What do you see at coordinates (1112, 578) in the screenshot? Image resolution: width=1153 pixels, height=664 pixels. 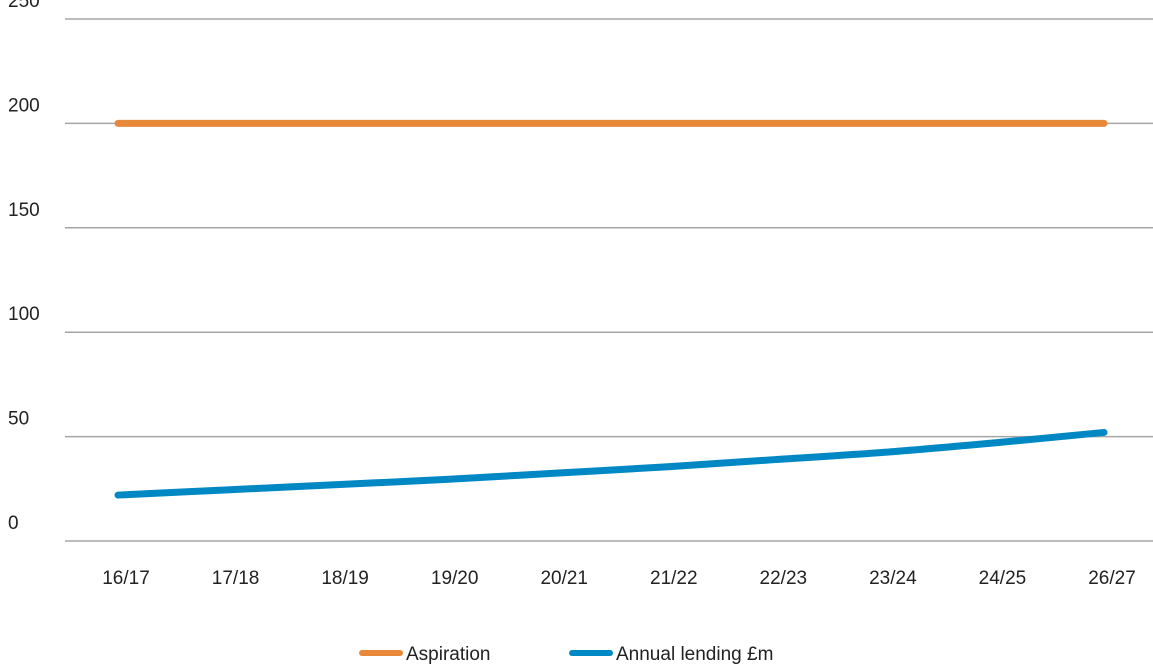 I see `x-tick-label: 26/27` at bounding box center [1112, 578].